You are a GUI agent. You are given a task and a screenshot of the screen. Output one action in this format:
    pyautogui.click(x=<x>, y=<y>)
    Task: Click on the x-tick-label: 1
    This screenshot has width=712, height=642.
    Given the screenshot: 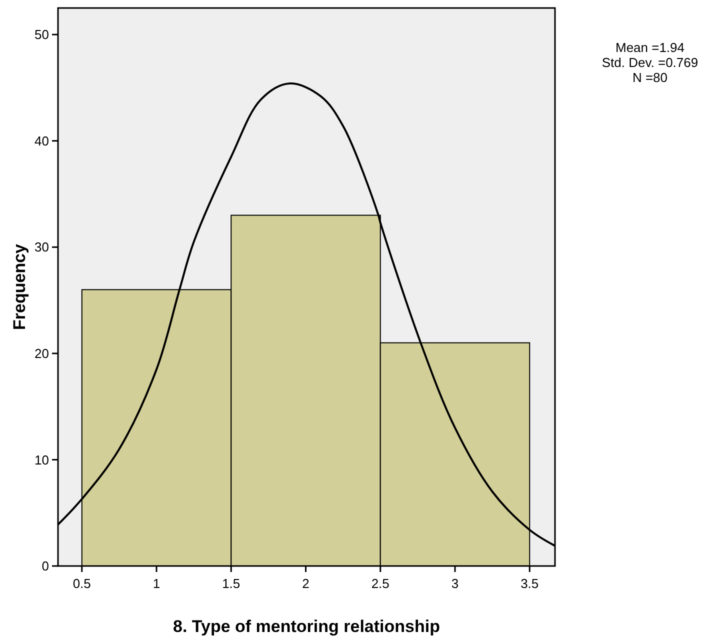 What is the action you would take?
    pyautogui.click(x=156, y=583)
    